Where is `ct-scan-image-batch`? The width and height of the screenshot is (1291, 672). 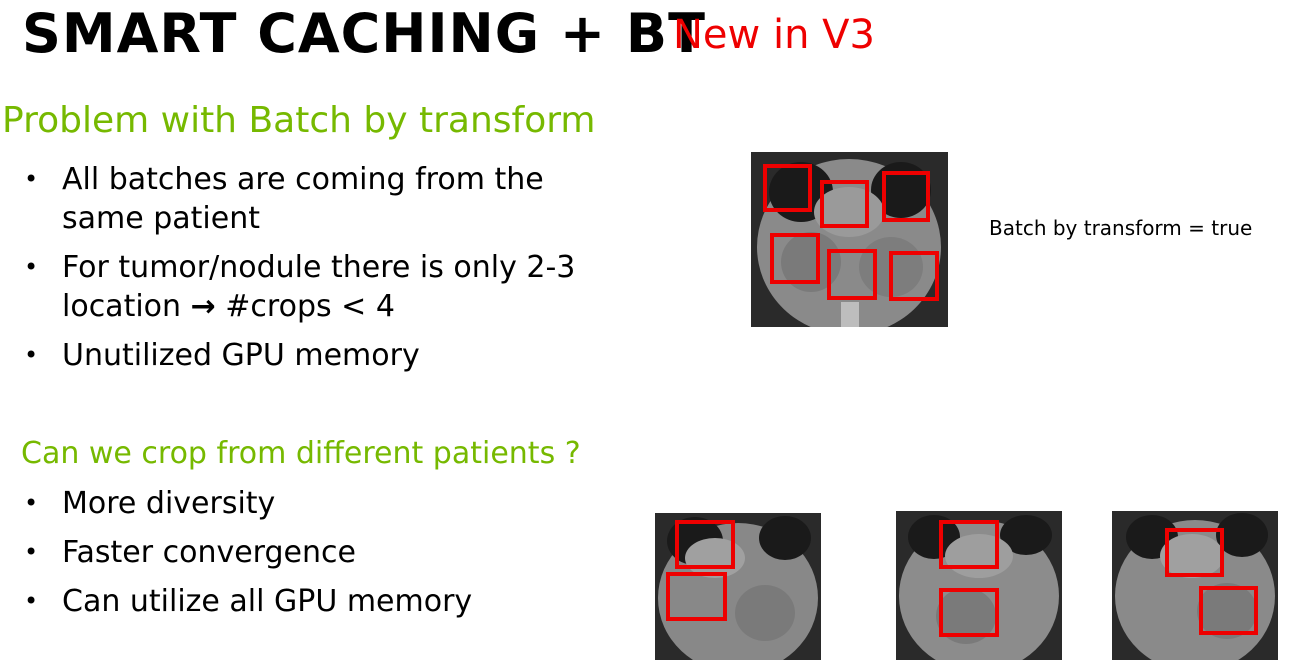
ct-scan-image-batch is located at coordinates (849, 239).